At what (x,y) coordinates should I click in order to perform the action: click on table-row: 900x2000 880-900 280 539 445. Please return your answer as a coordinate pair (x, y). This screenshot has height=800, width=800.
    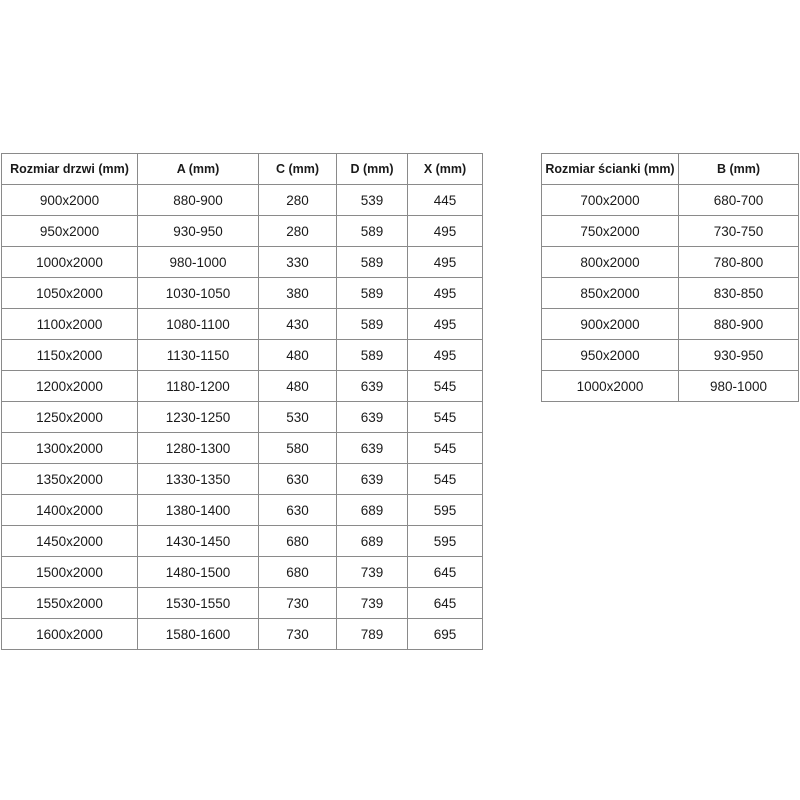
    Looking at the image, I should click on (242, 200).